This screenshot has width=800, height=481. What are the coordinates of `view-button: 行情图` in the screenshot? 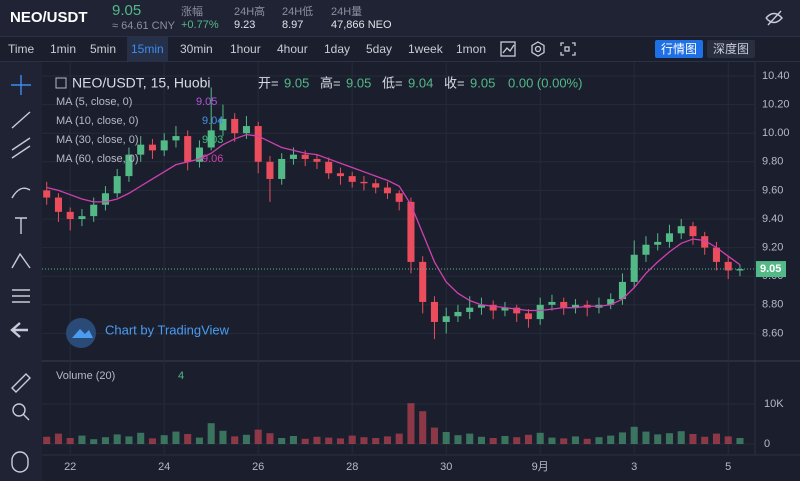 It's located at (679, 49).